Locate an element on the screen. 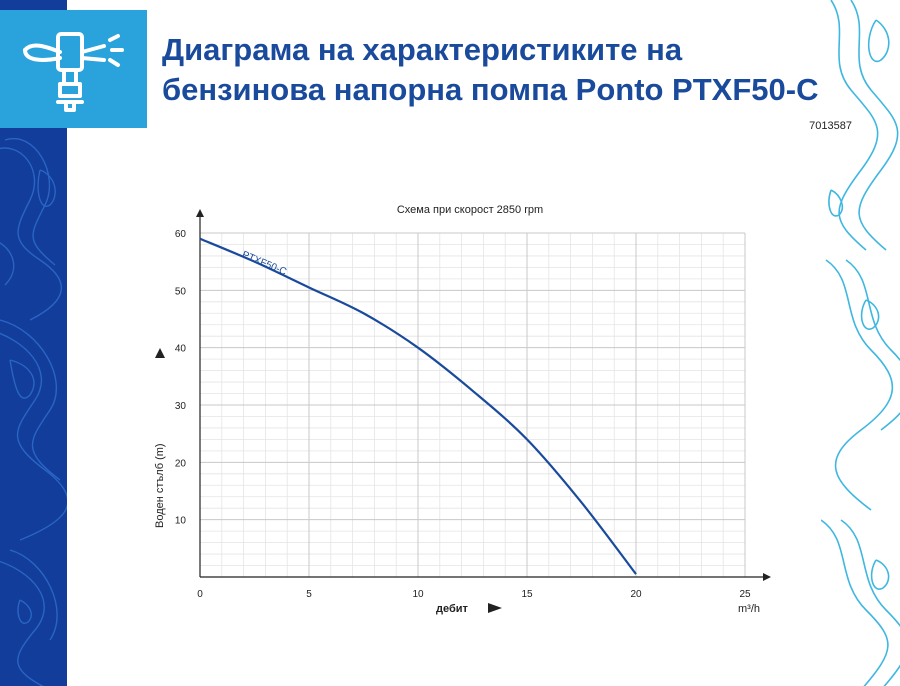 The image size is (900, 686). topographic-pattern-left is located at coordinates (33, 411).